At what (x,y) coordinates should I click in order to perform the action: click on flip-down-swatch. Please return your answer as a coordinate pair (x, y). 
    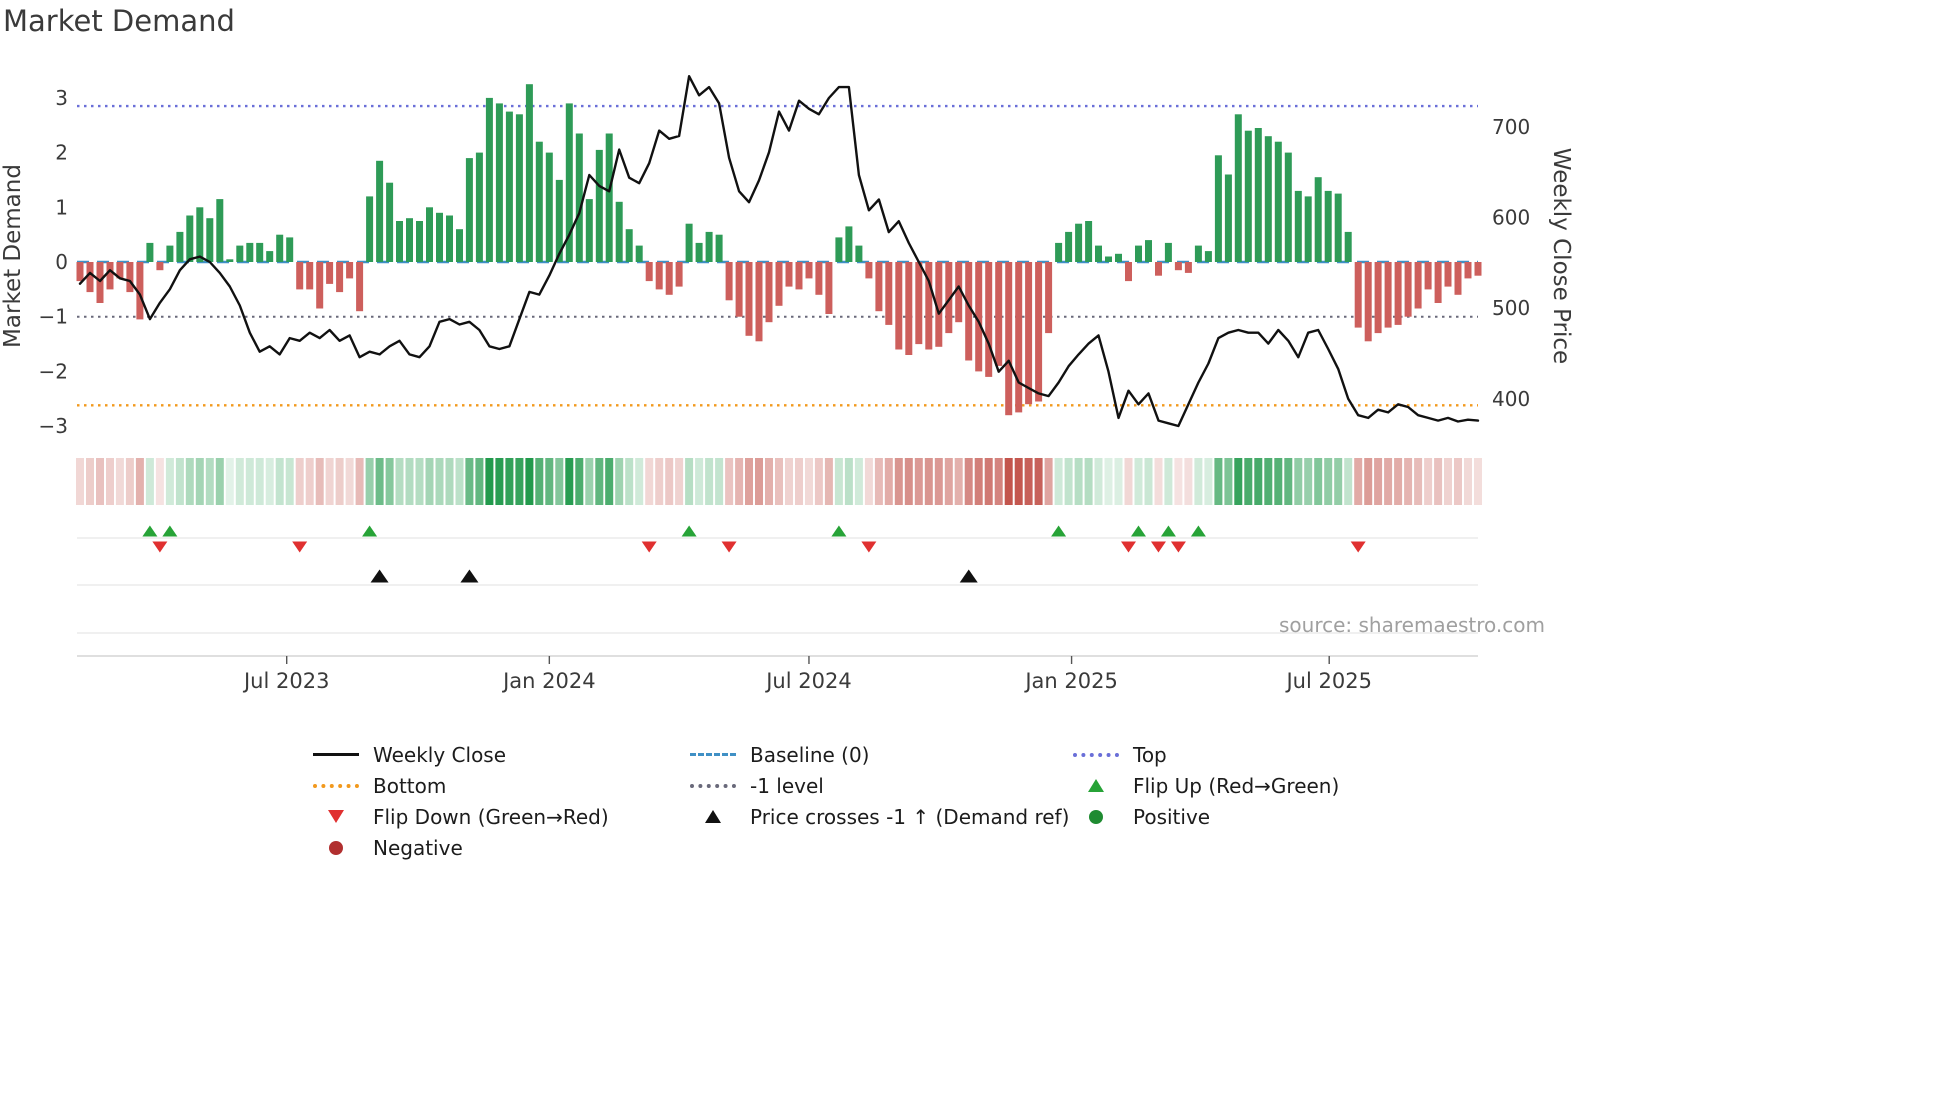
    Looking at the image, I should click on (336, 816).